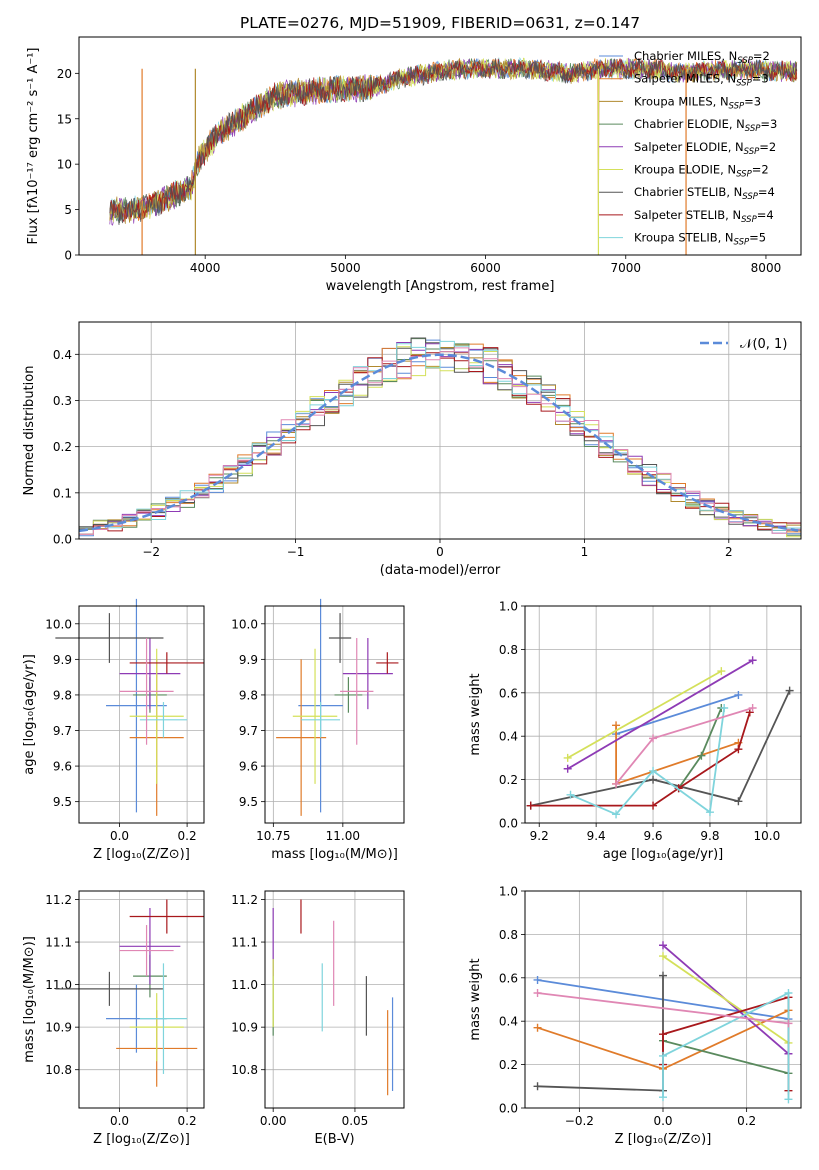  I want to click on panel-mass_vs_ebv: 0.00 0.05 10.8 10.9 11.0 11.1 11.2 E(B-V), so click(318, 1018).